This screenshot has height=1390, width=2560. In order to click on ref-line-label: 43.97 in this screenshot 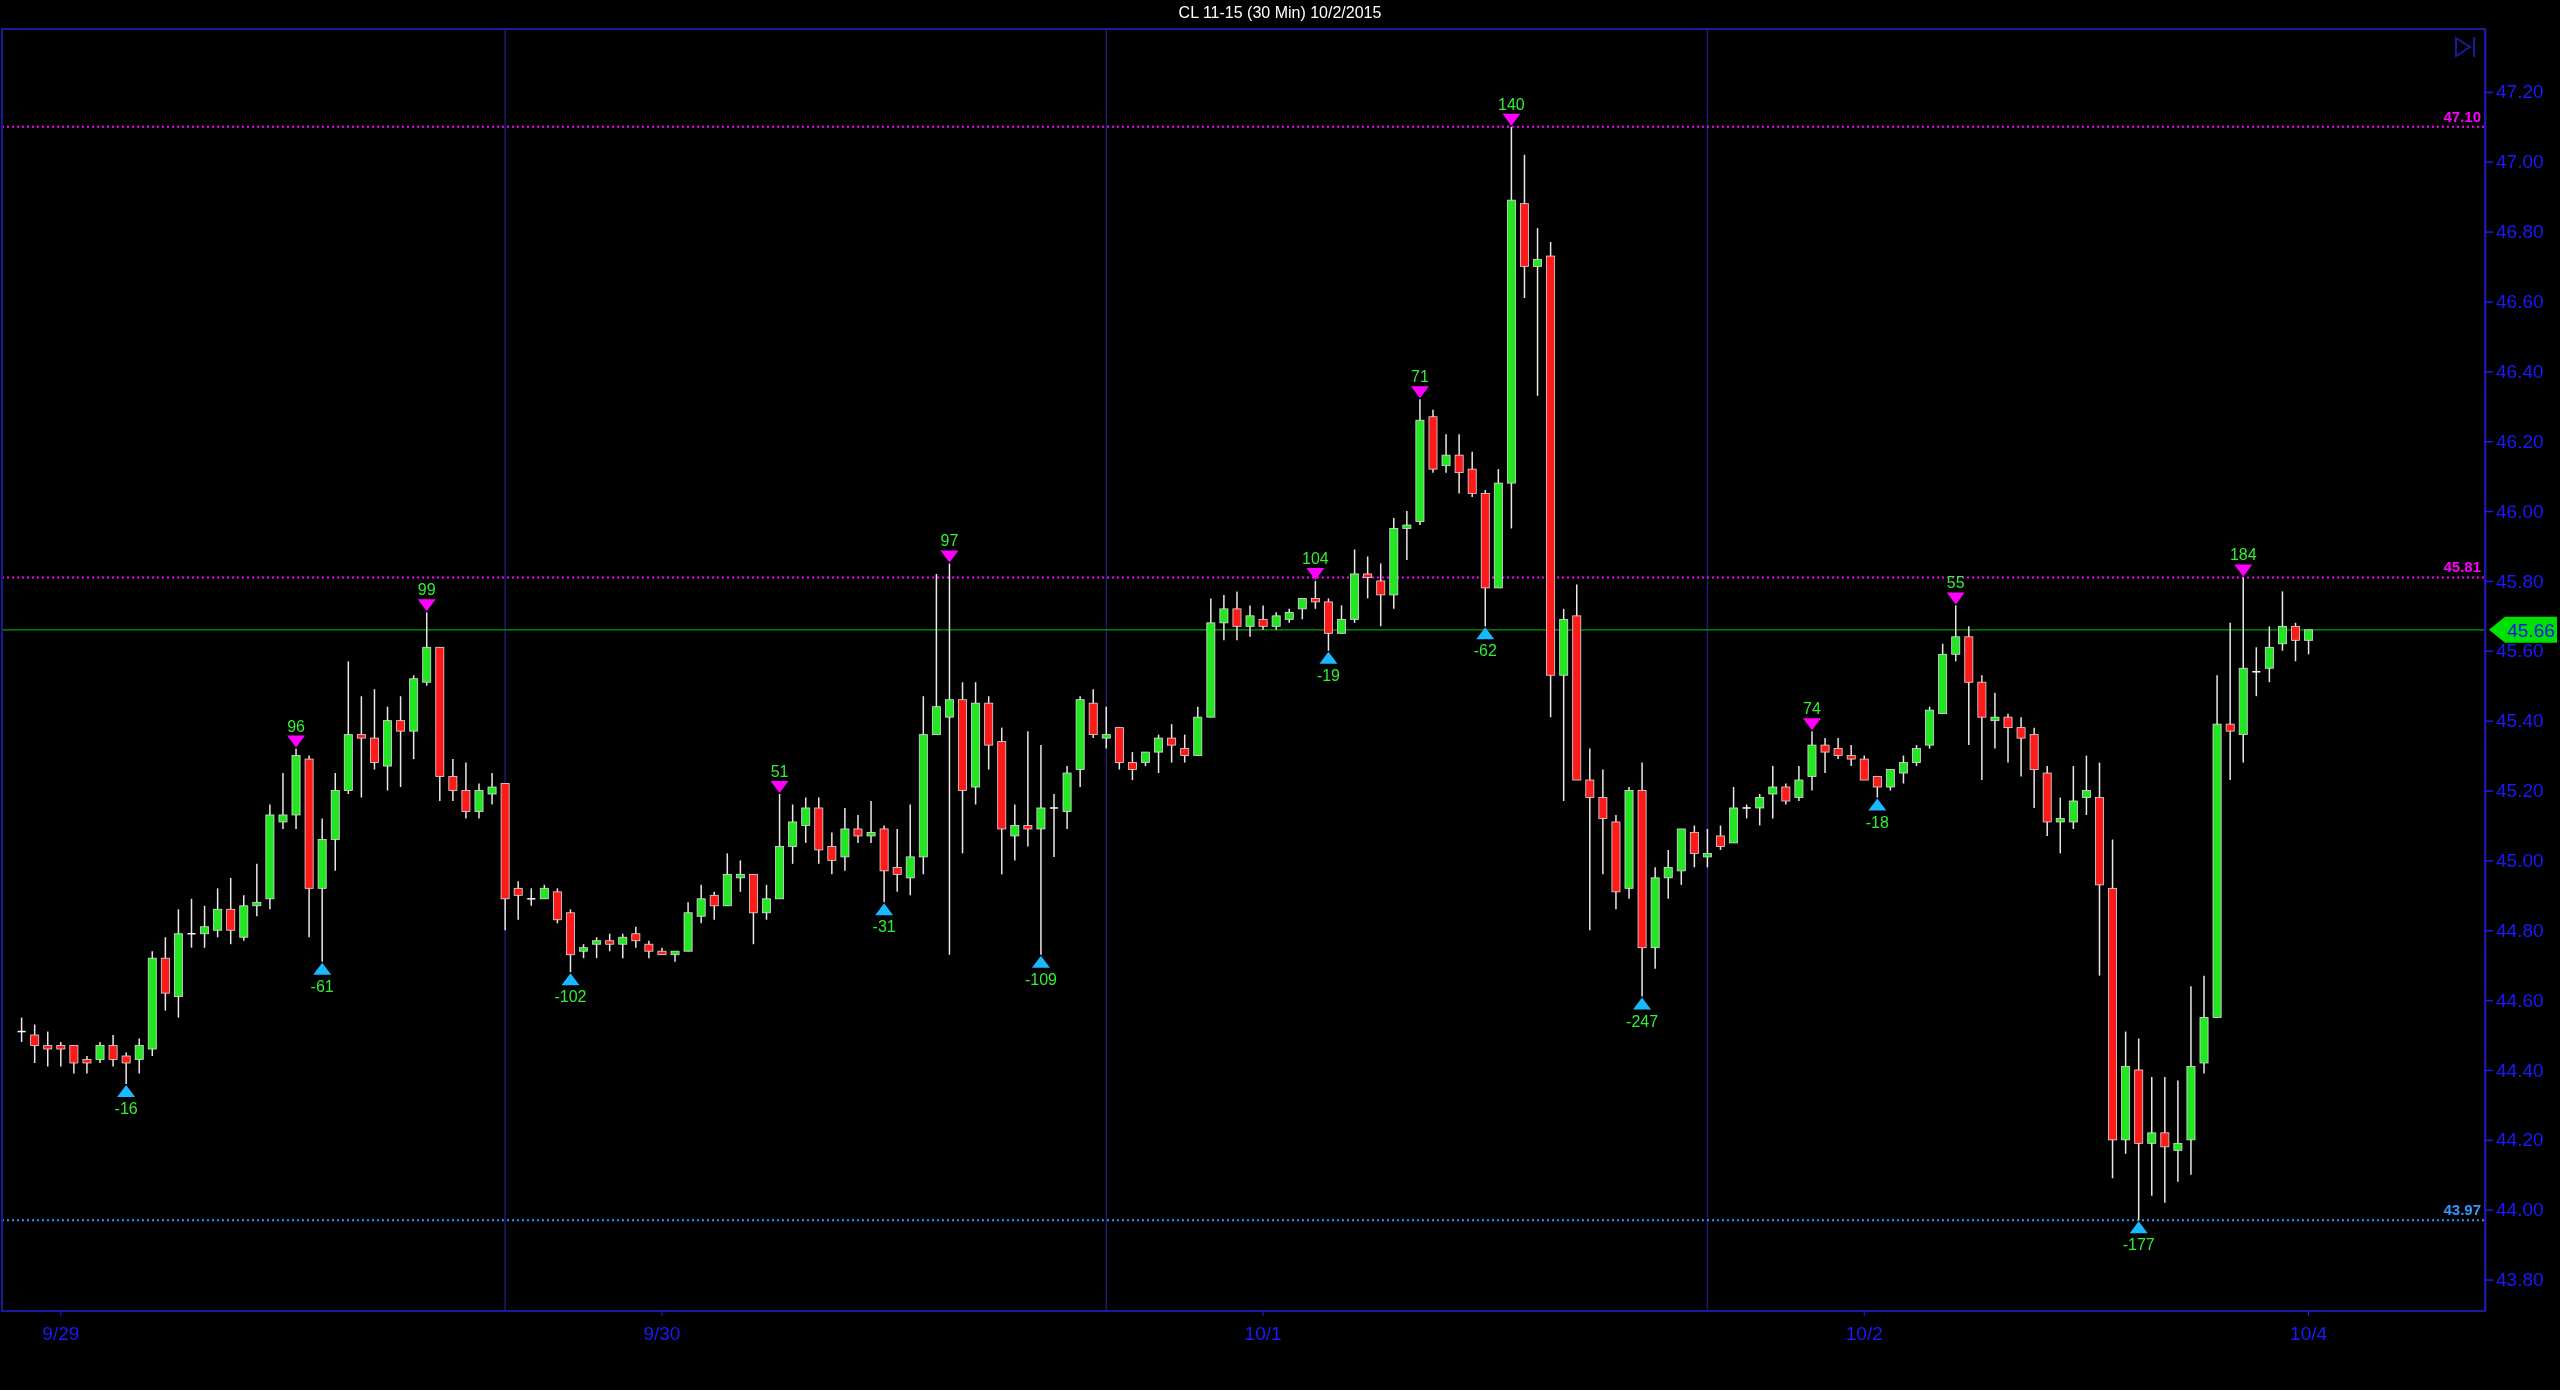, I will do `click(2462, 1210)`.